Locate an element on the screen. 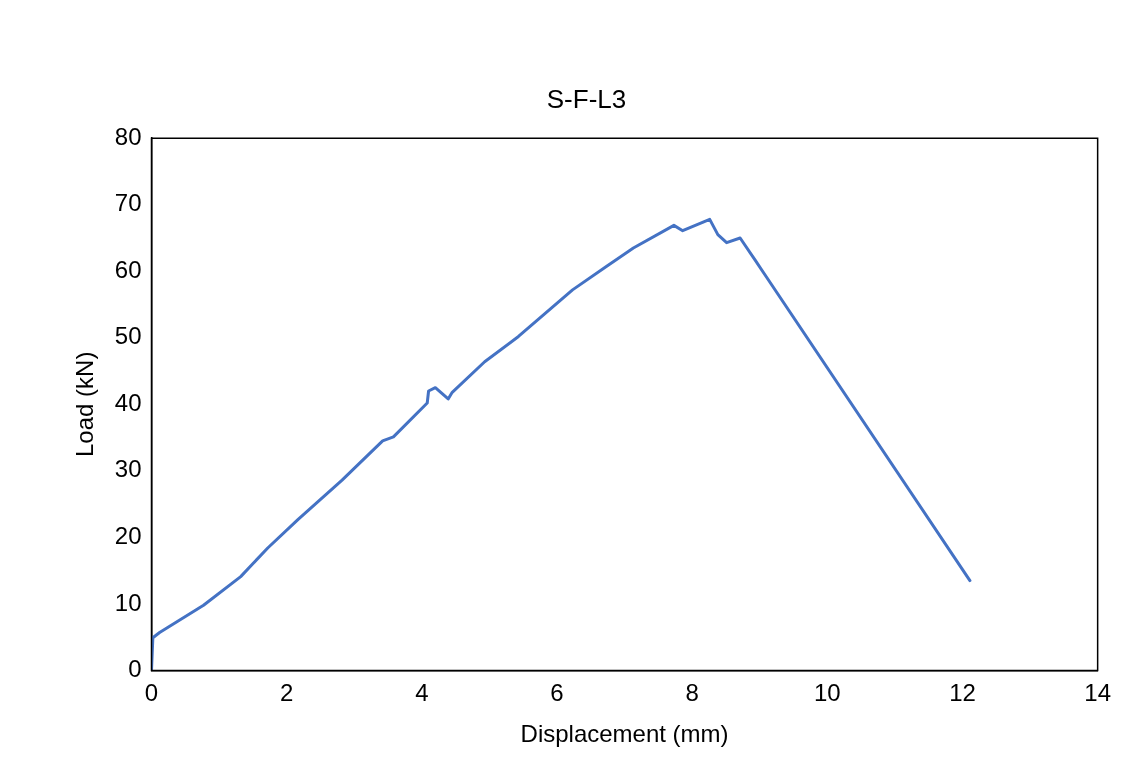 The image size is (1121, 764). y-tick-label: 40 is located at coordinates (128, 402).